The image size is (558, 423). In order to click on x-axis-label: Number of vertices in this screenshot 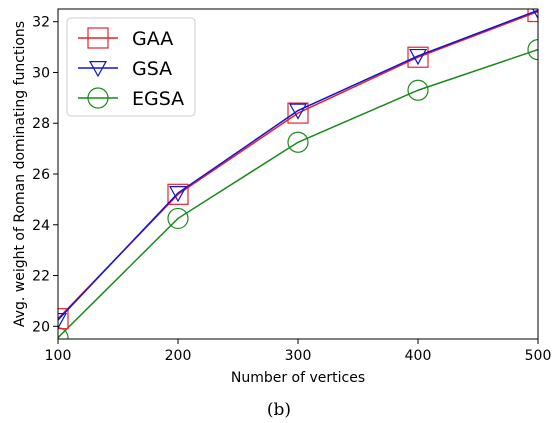, I will do `click(298, 378)`.